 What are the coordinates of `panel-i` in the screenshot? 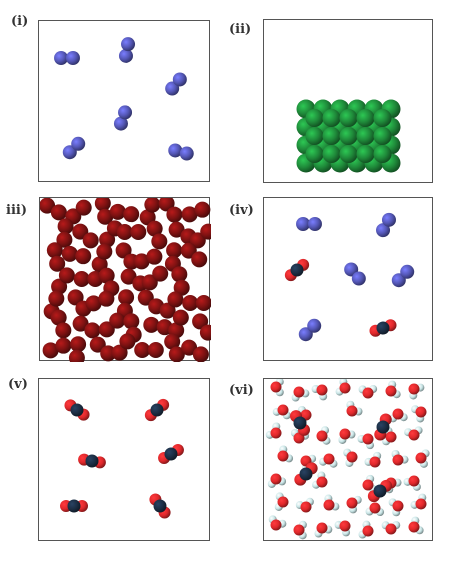 It's located at (124, 101).